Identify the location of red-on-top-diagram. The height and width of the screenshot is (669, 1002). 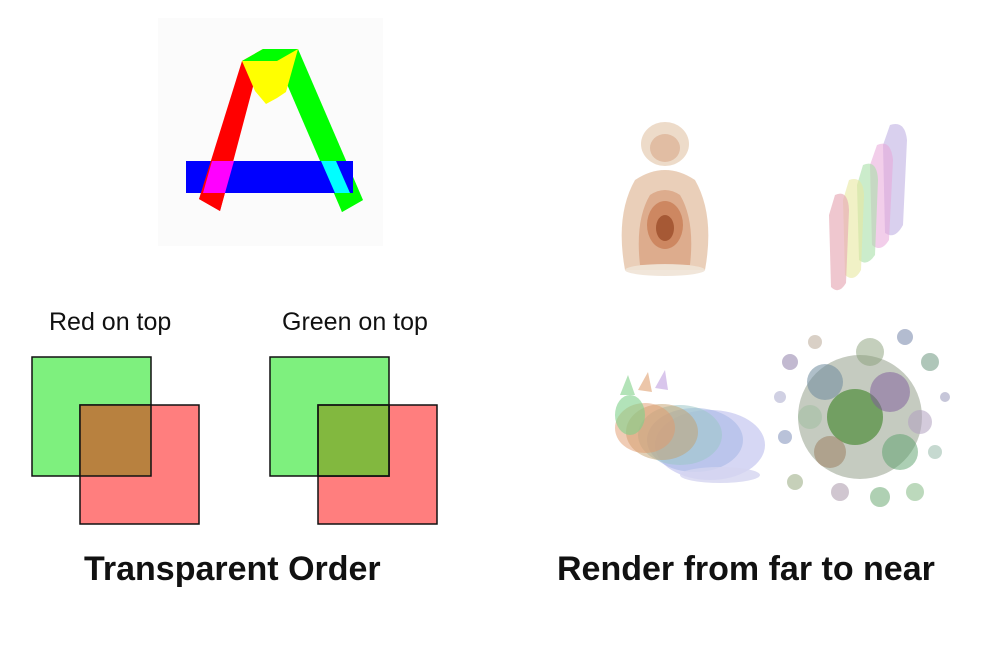
(115, 440).